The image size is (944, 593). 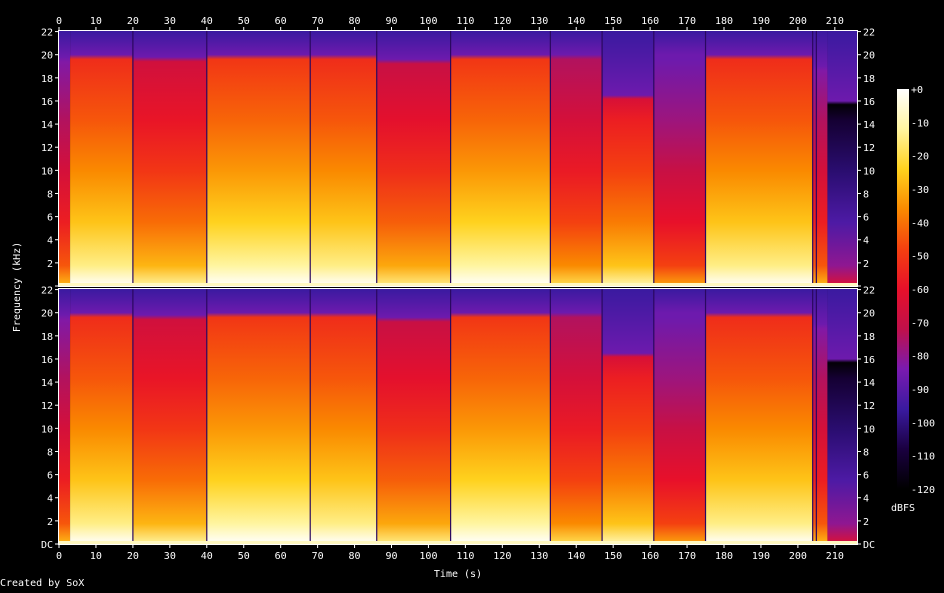 What do you see at coordinates (920, 123) in the screenshot?
I see `colorbar-tick-label: -10` at bounding box center [920, 123].